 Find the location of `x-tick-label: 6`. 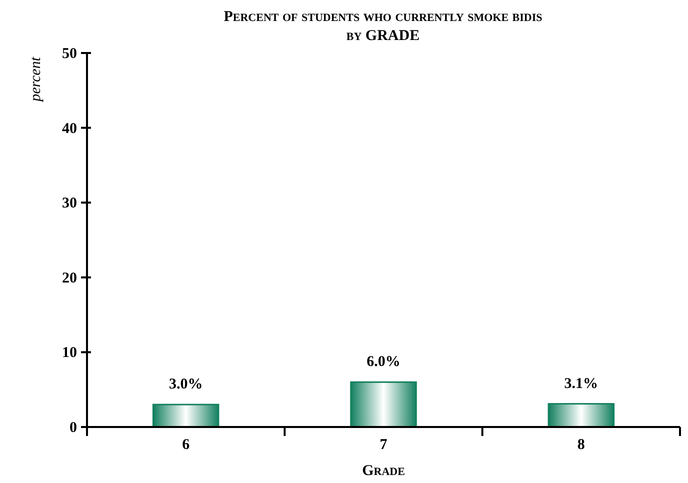

x-tick-label: 6 is located at coordinates (186, 445).